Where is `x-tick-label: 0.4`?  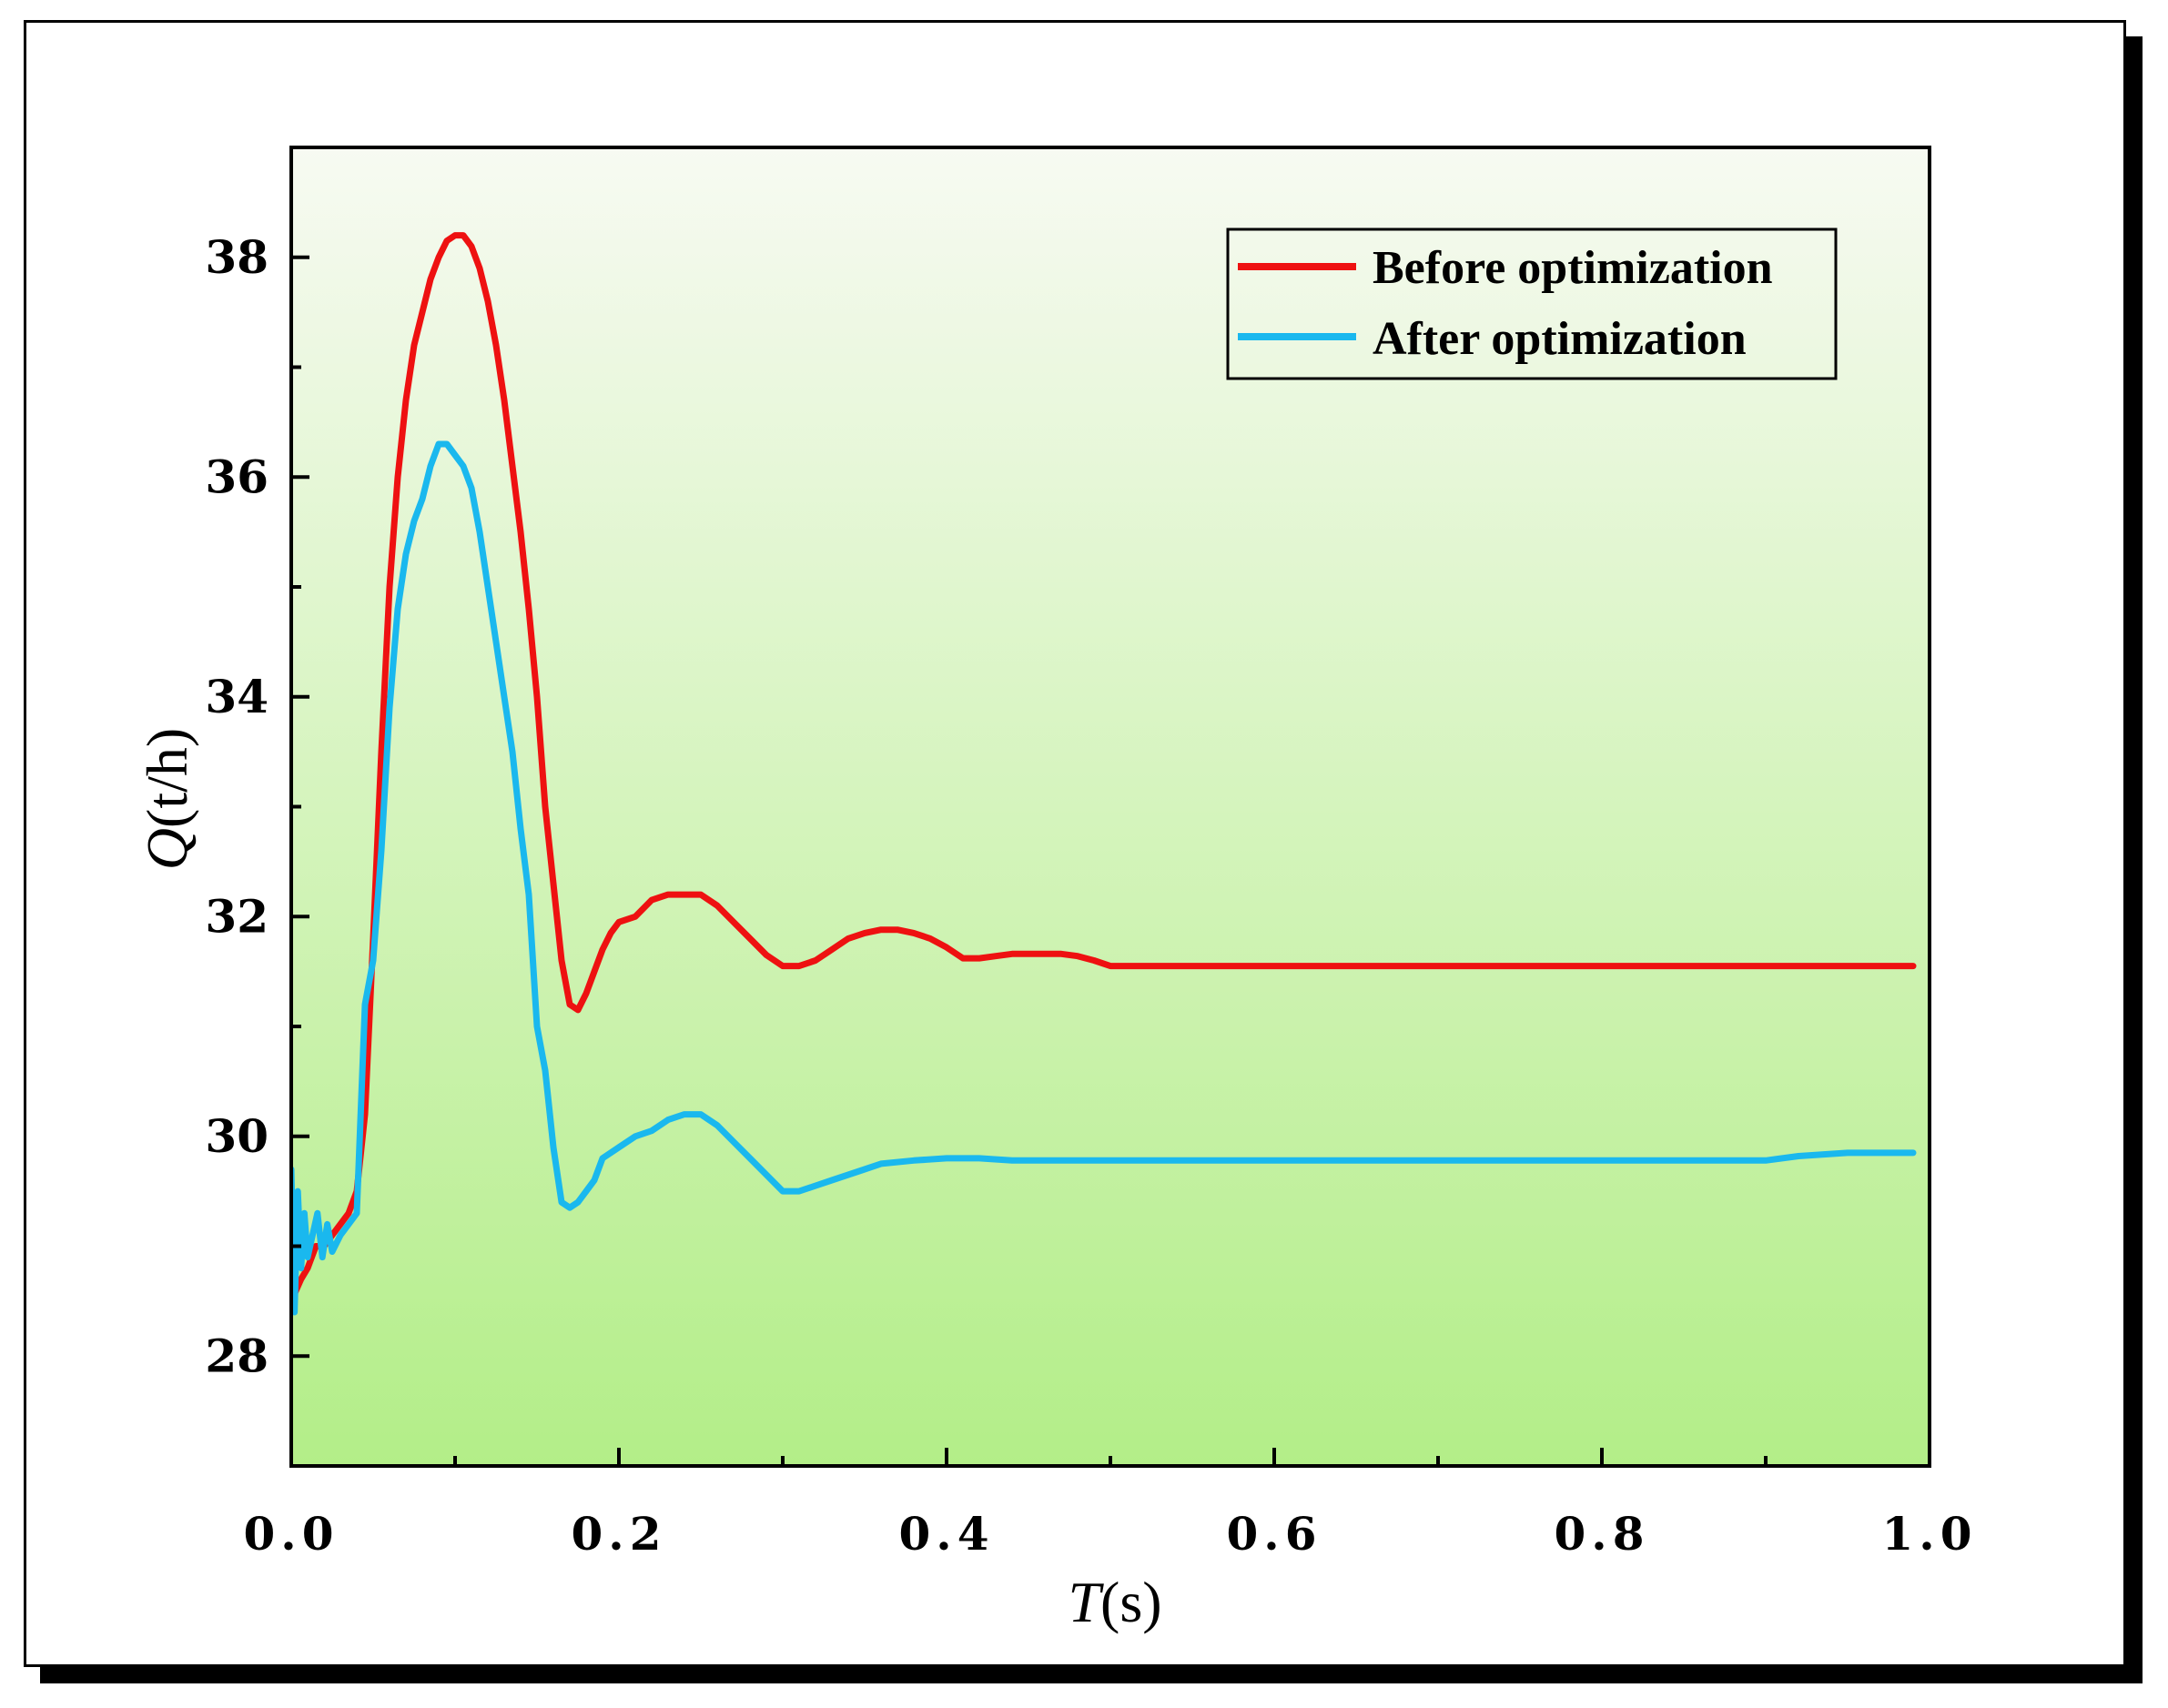
x-tick-label: 0.4 is located at coordinates (947, 1534).